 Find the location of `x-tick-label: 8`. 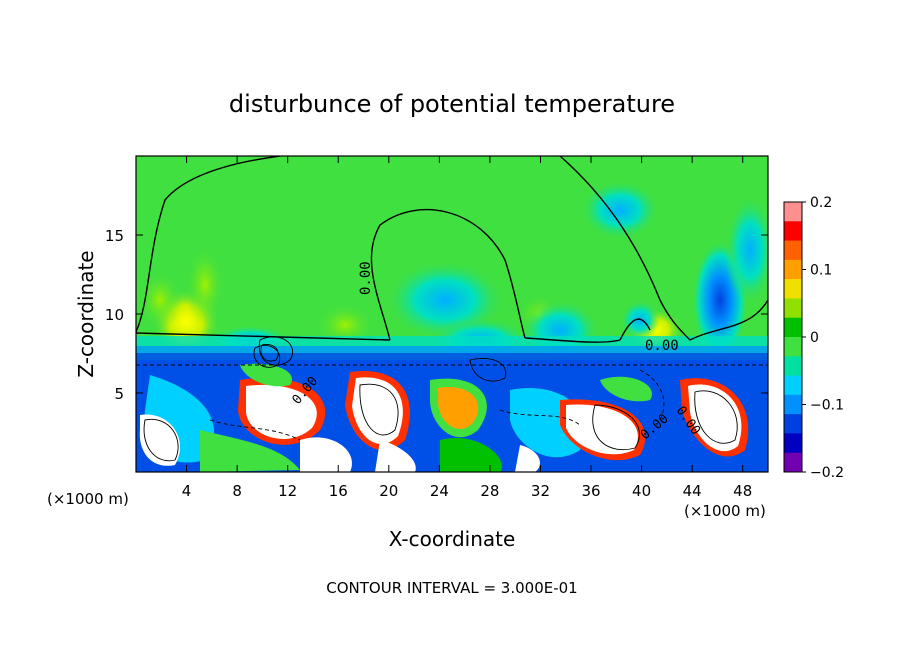

x-tick-label: 8 is located at coordinates (237, 491).